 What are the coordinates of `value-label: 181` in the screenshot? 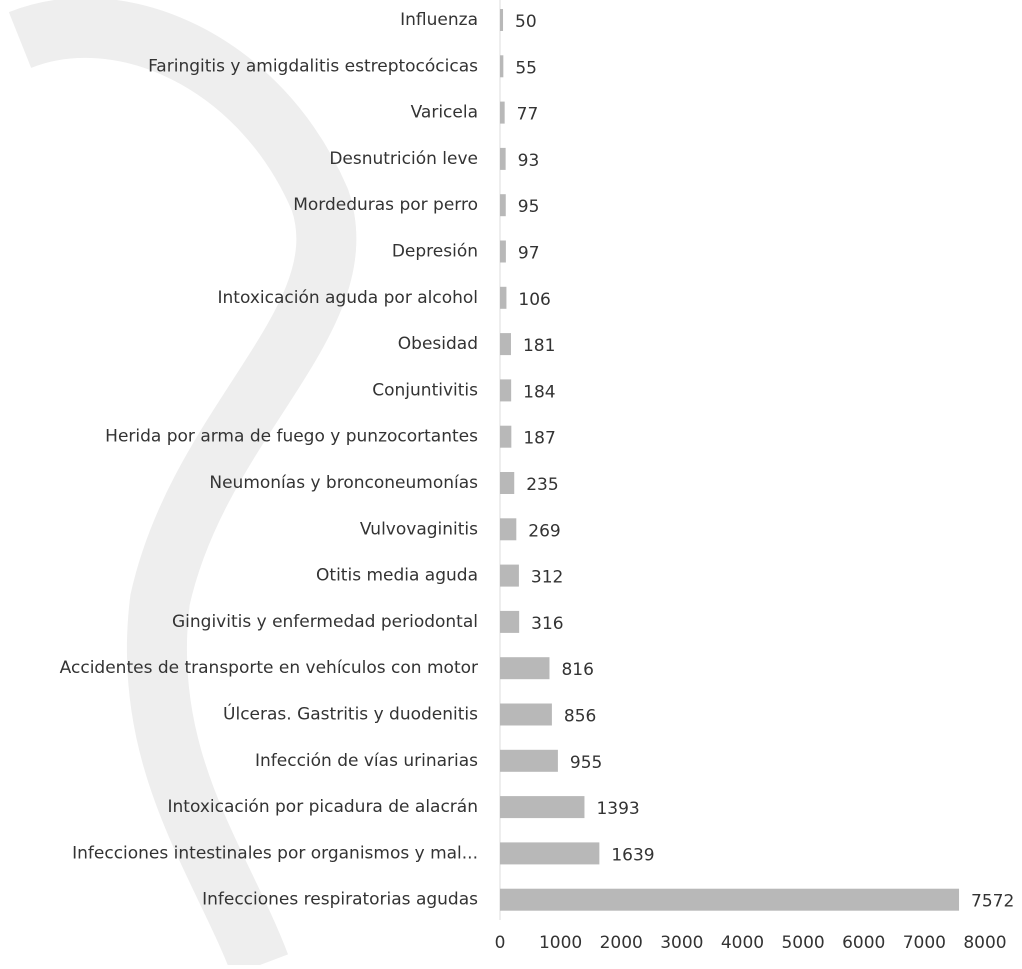 It's located at (539, 346).